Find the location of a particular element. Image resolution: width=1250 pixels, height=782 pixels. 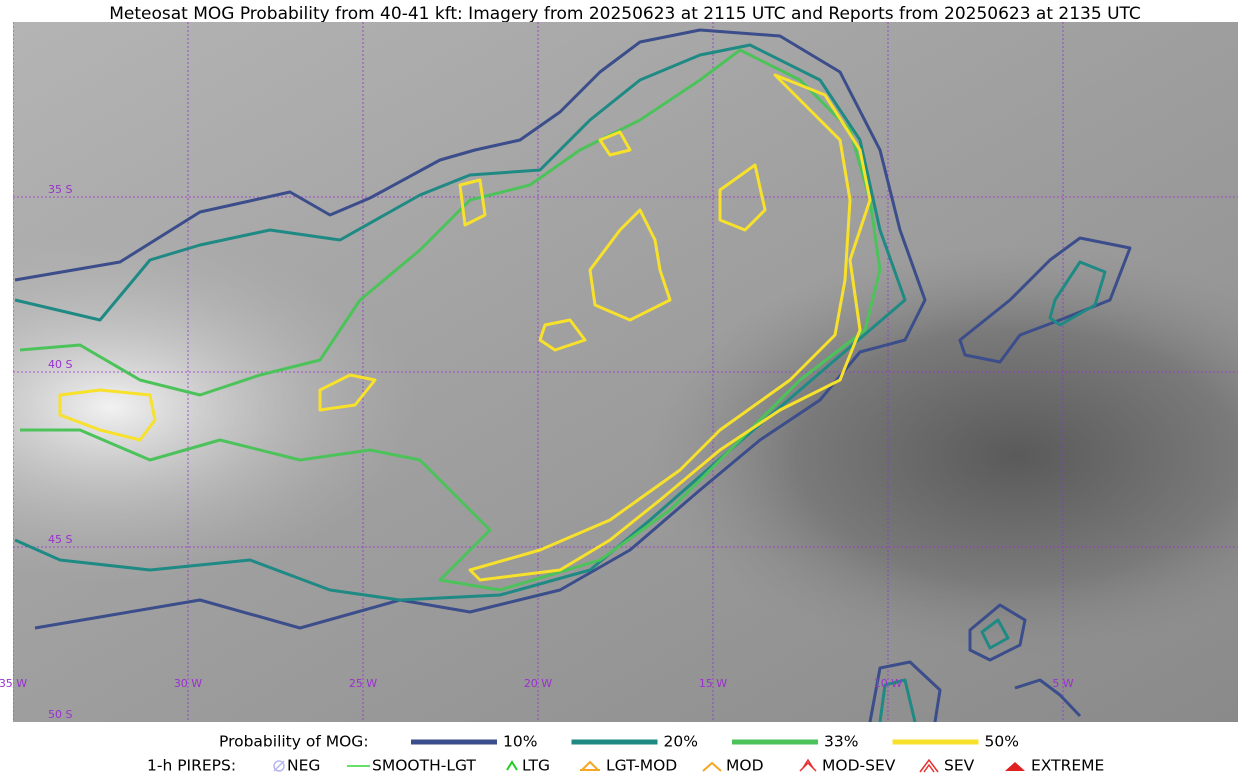

lon-label: 25 W is located at coordinates (363, 683).